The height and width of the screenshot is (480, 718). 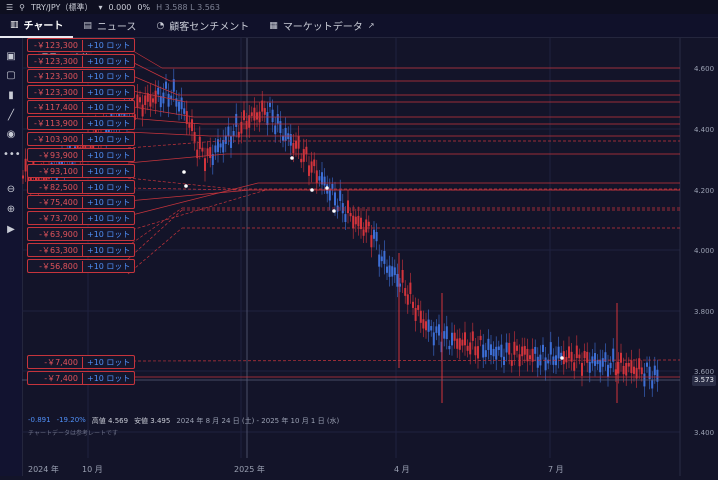 I want to click on search-icon: ⚲, so click(x=22, y=7).